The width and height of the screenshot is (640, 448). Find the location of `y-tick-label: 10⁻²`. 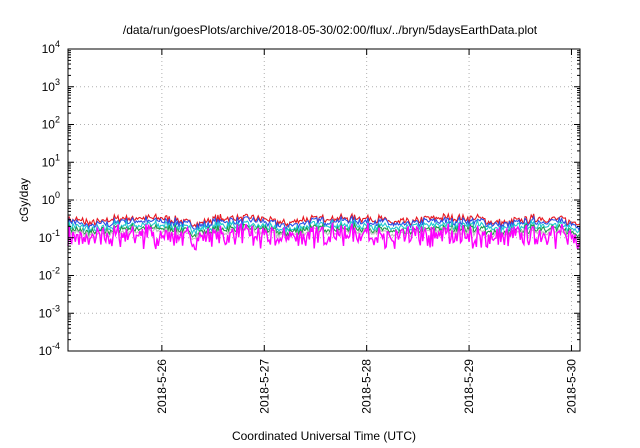

y-tick-label: 10⁻² is located at coordinates (49, 274).